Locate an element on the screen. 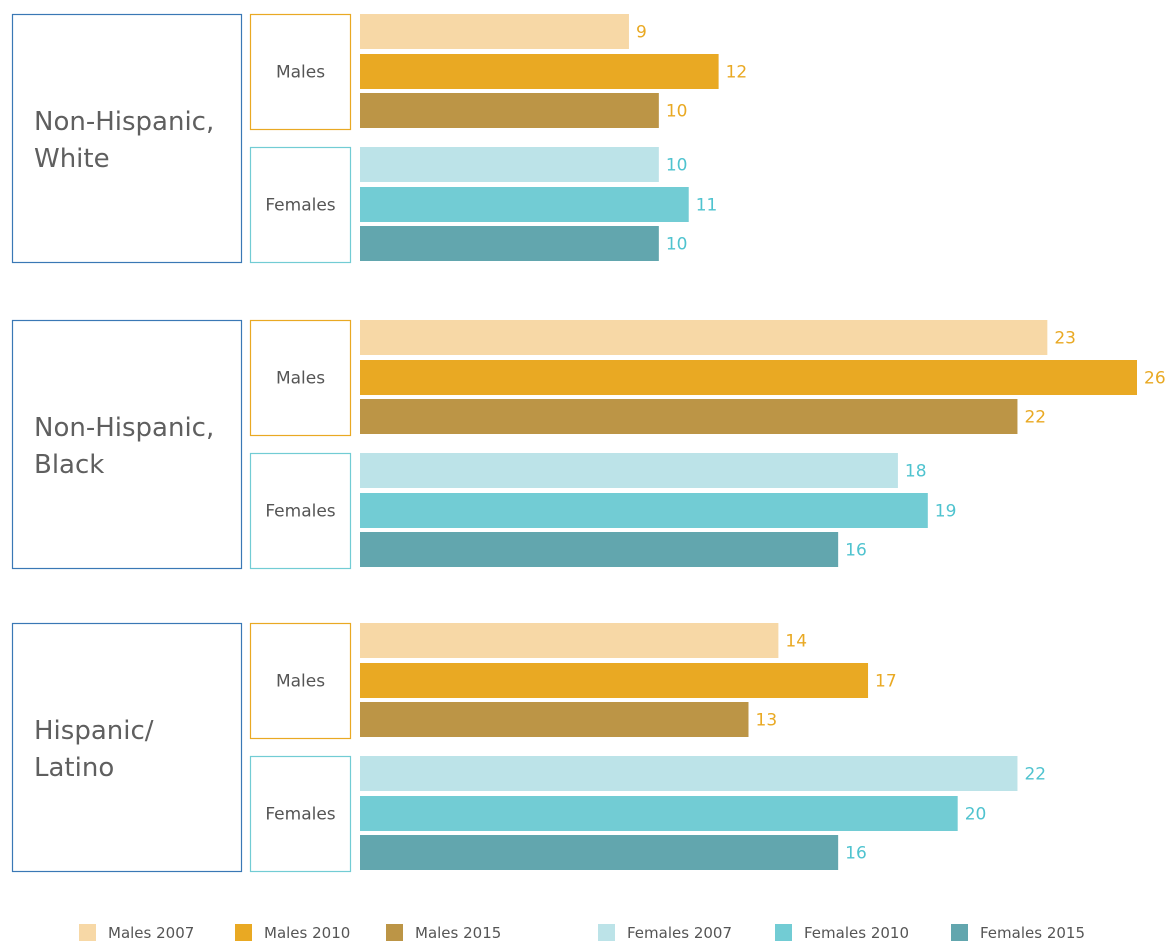 This screenshot has height=942, width=1167. legend-label-males-2015: Males 2015 is located at coordinates (458, 933).